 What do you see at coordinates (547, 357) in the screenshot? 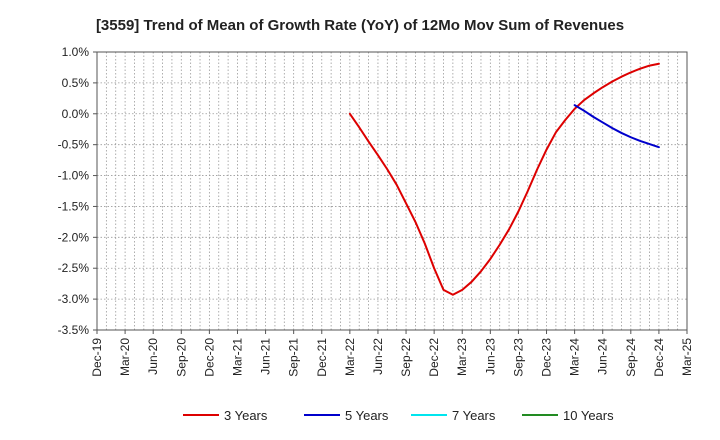
I see `x-tick-label: Dec-23` at bounding box center [547, 357].